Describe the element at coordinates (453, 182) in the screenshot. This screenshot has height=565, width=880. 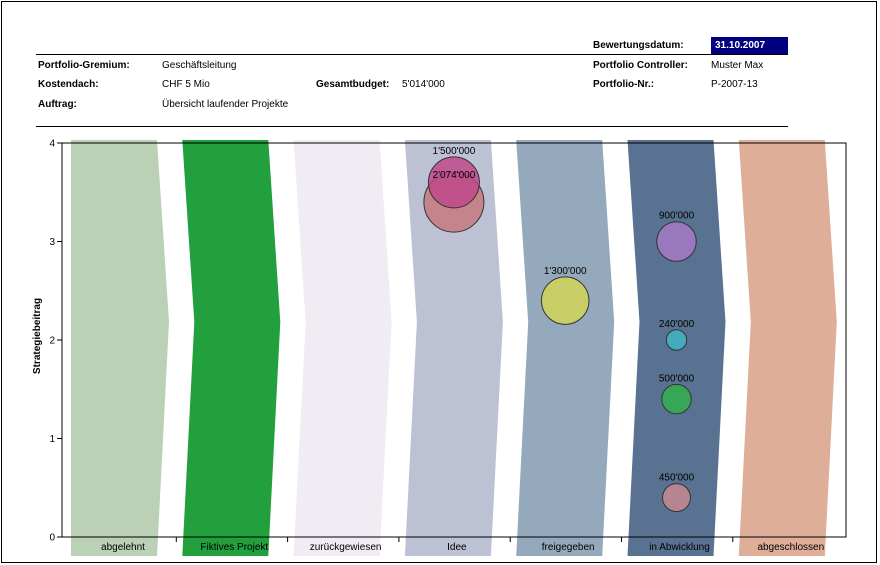
I see `bubble-idee` at that location.